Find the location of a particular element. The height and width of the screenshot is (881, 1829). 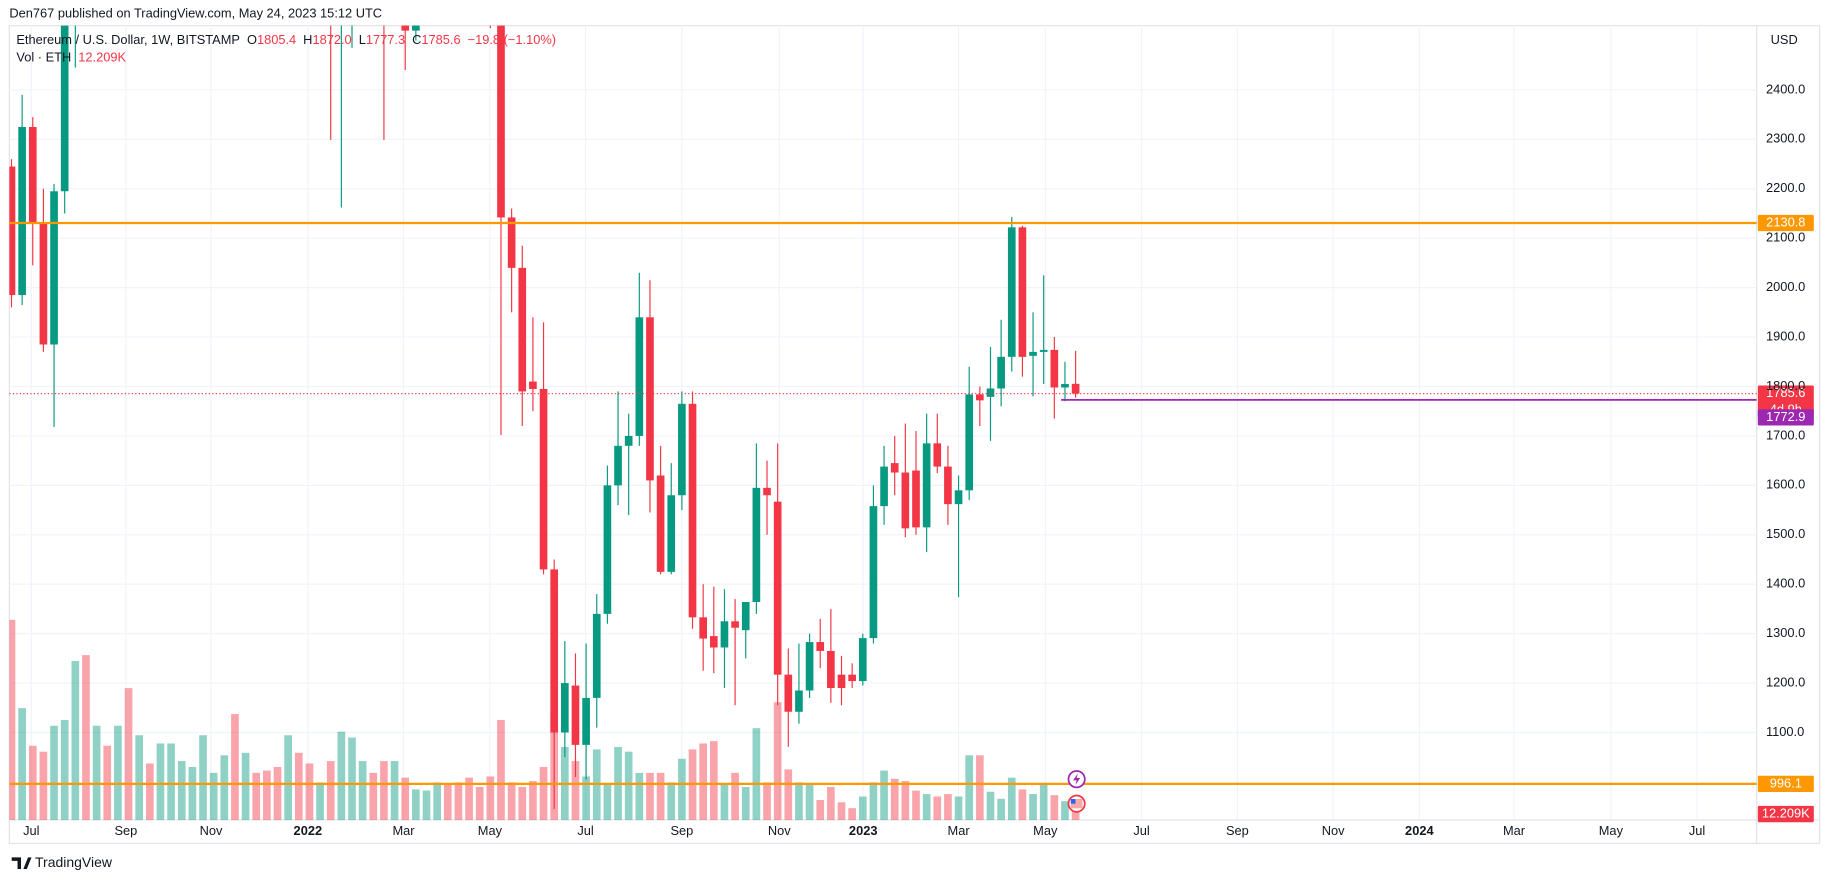

x-tick-label: 2024 is located at coordinates (1419, 830).